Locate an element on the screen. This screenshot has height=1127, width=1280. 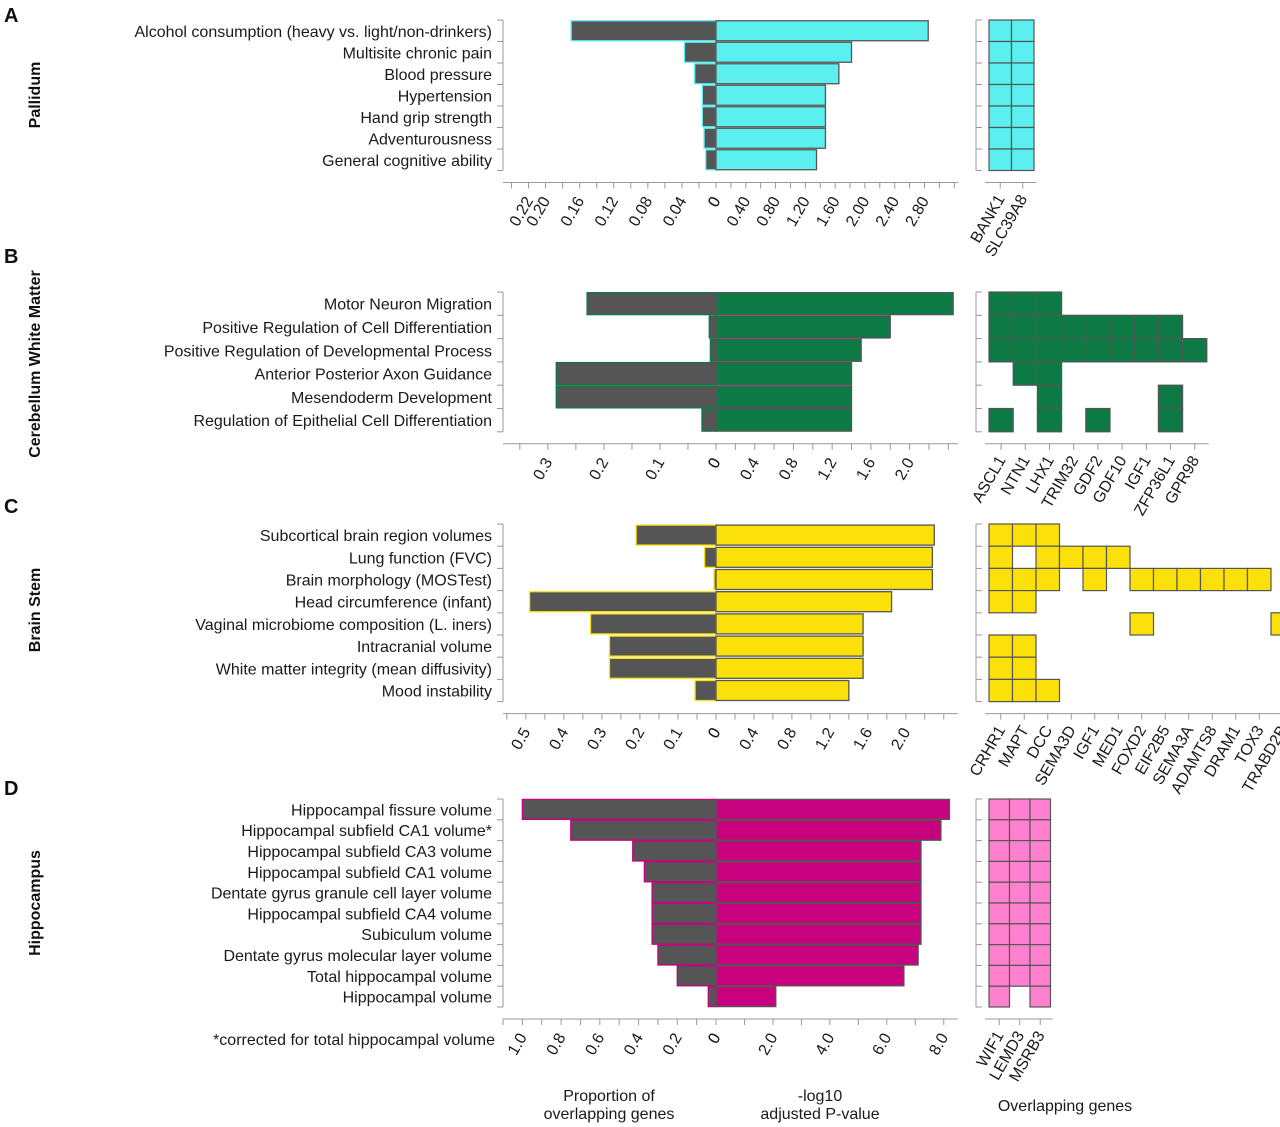
category-label: Subcortical brain region volumes is located at coordinates (376, 536).